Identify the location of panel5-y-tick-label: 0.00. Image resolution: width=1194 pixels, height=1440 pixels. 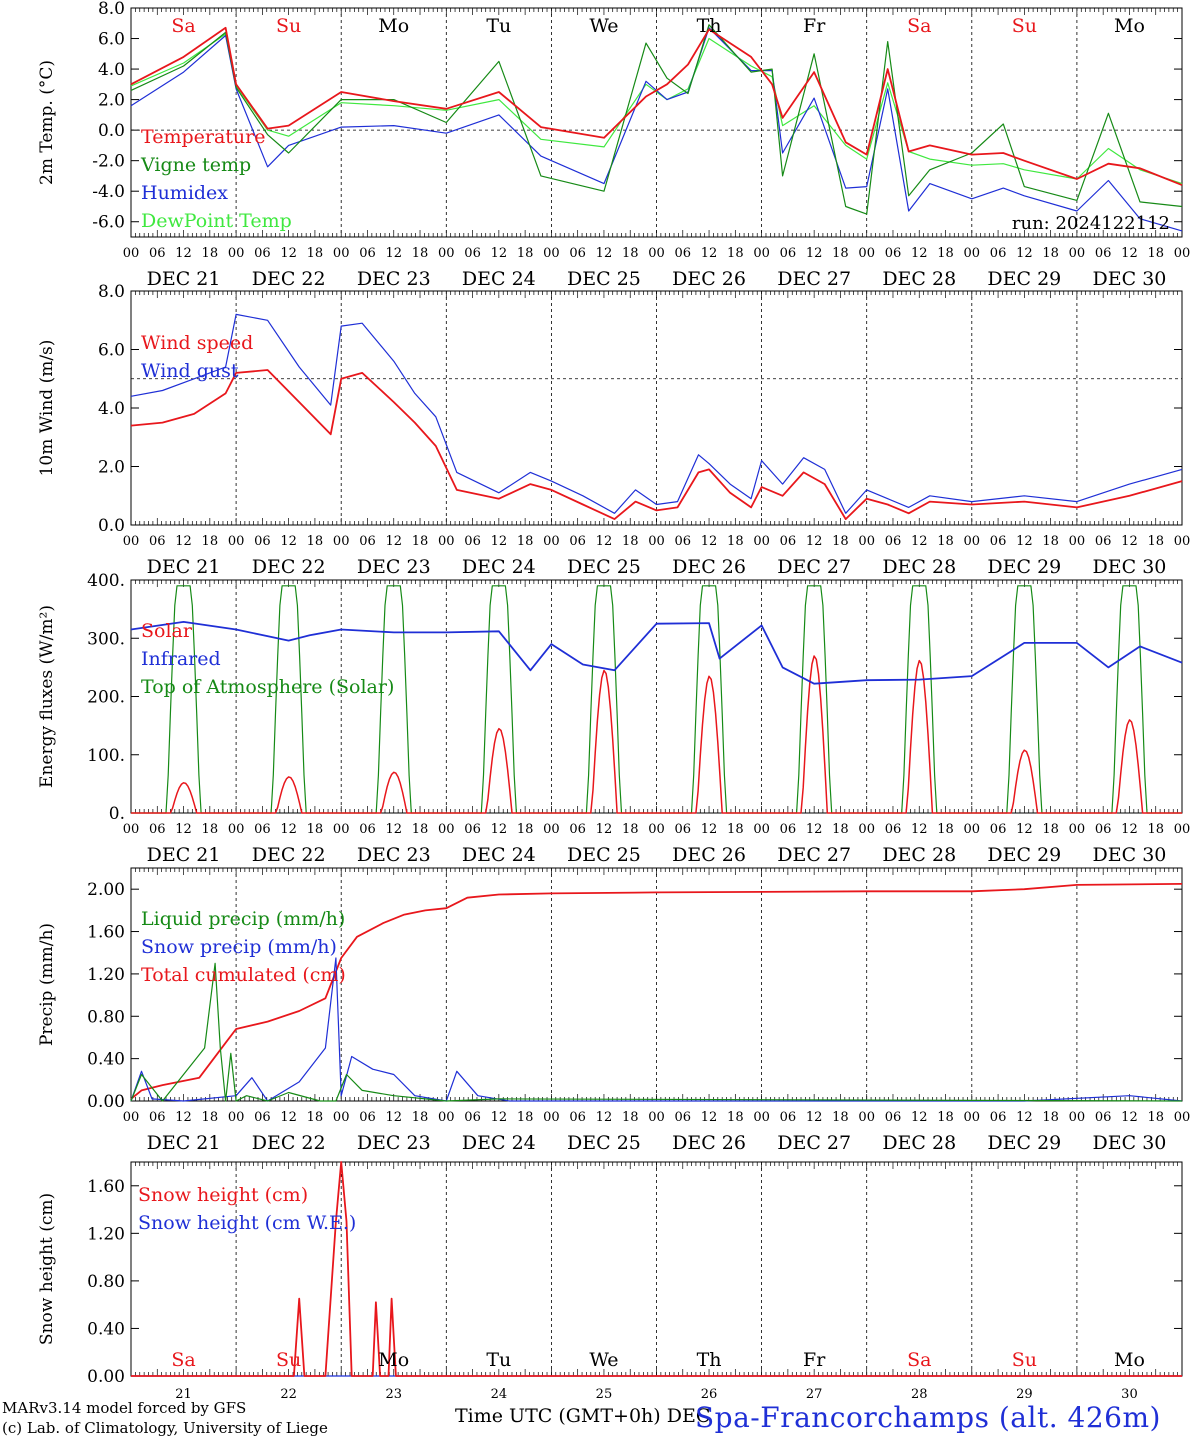
(106, 1377).